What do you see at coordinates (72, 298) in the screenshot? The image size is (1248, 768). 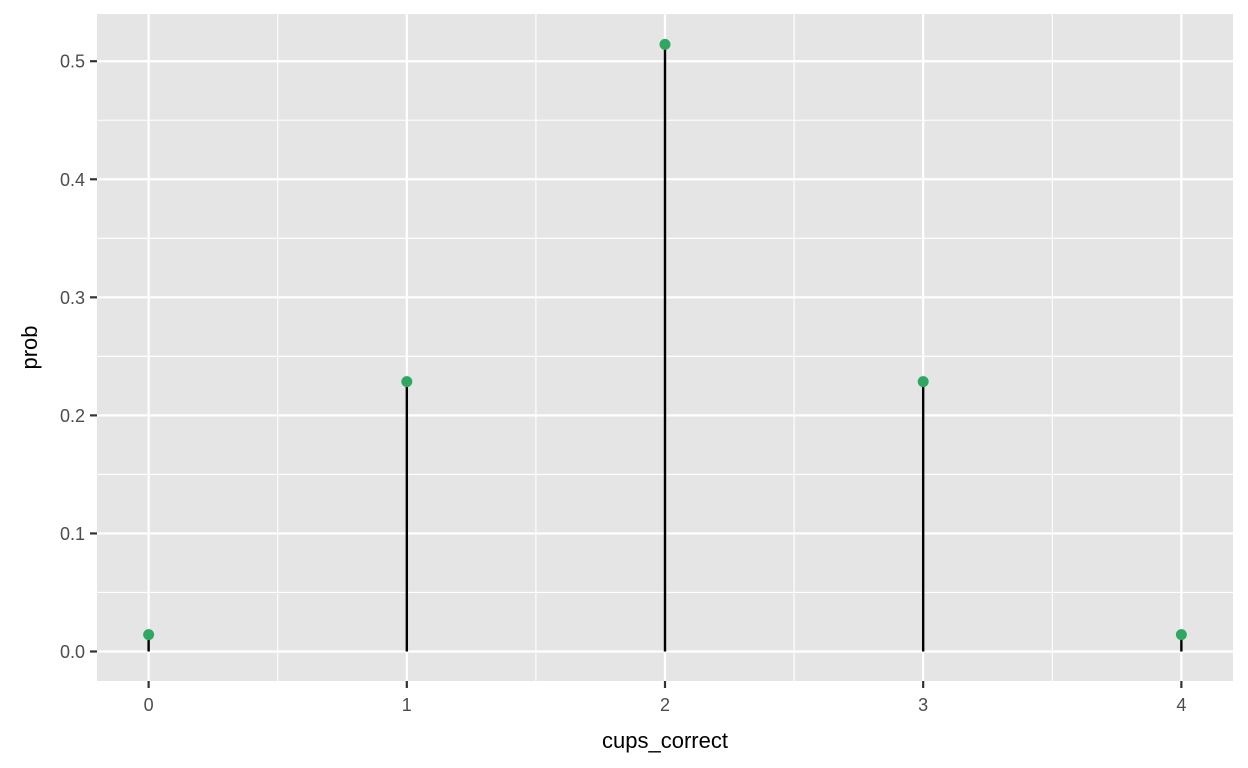 I see `y-tick-label-3: 0.3` at bounding box center [72, 298].